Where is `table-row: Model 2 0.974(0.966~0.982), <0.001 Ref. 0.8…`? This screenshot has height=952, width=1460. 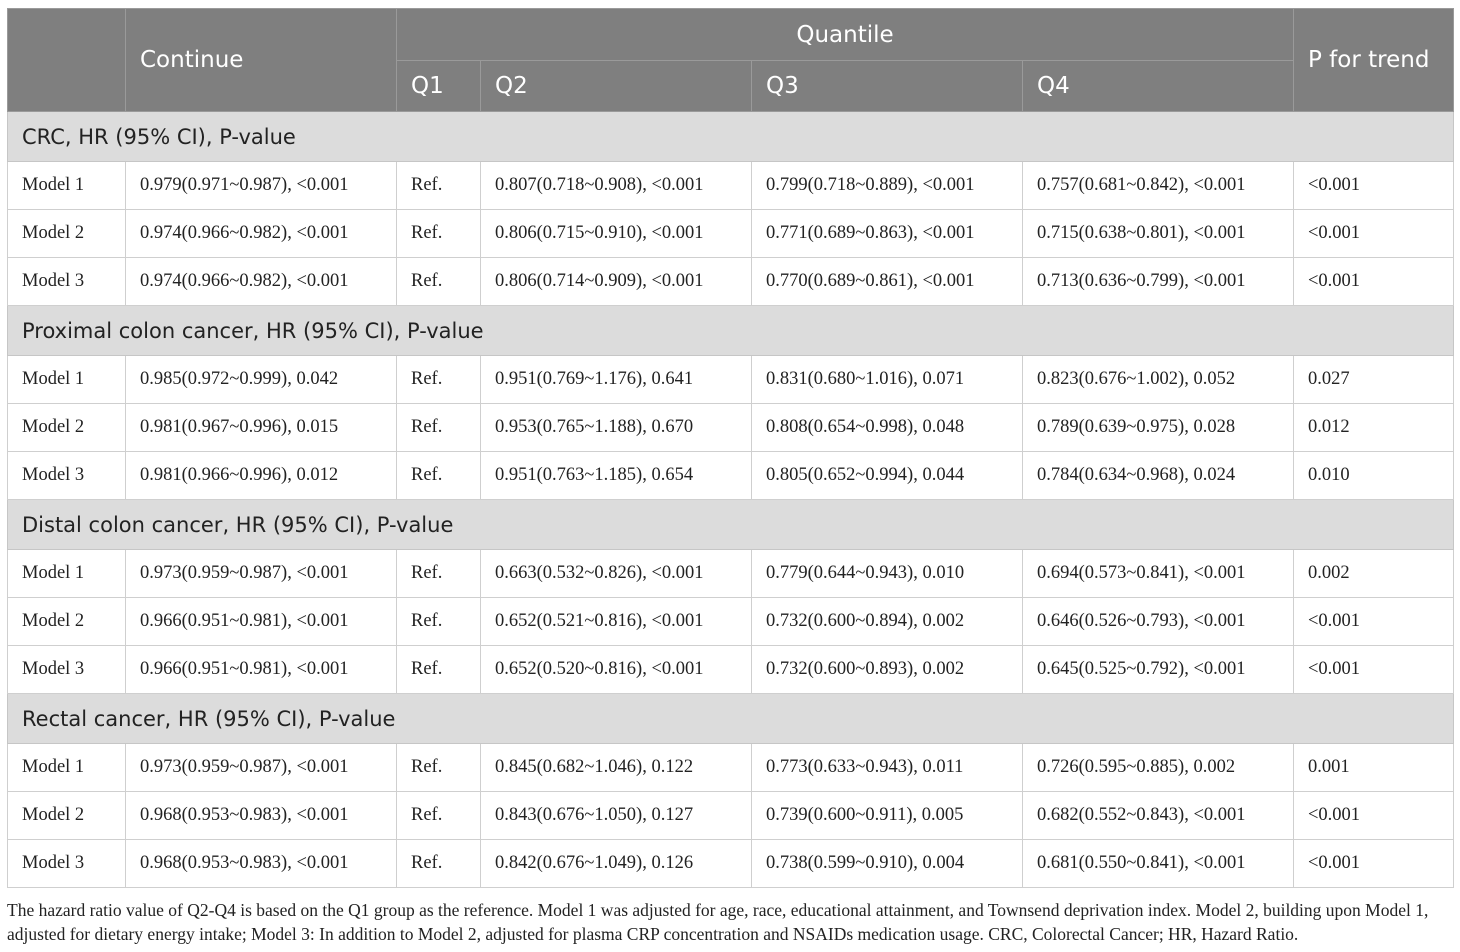 table-row: Model 2 0.974(0.966~0.982), <0.001 Ref. 0.8… is located at coordinates (730, 233).